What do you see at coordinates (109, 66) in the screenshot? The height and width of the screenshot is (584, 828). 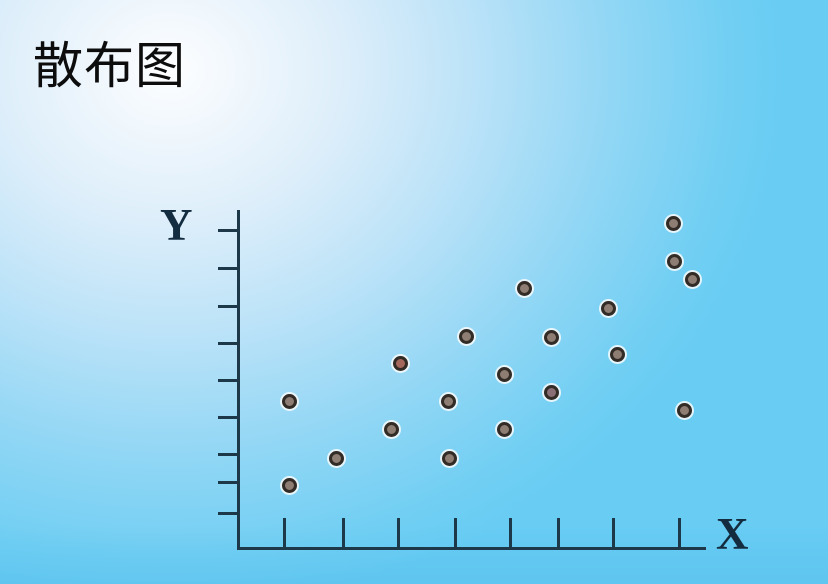 I see `slide-title: 散布图` at bounding box center [109, 66].